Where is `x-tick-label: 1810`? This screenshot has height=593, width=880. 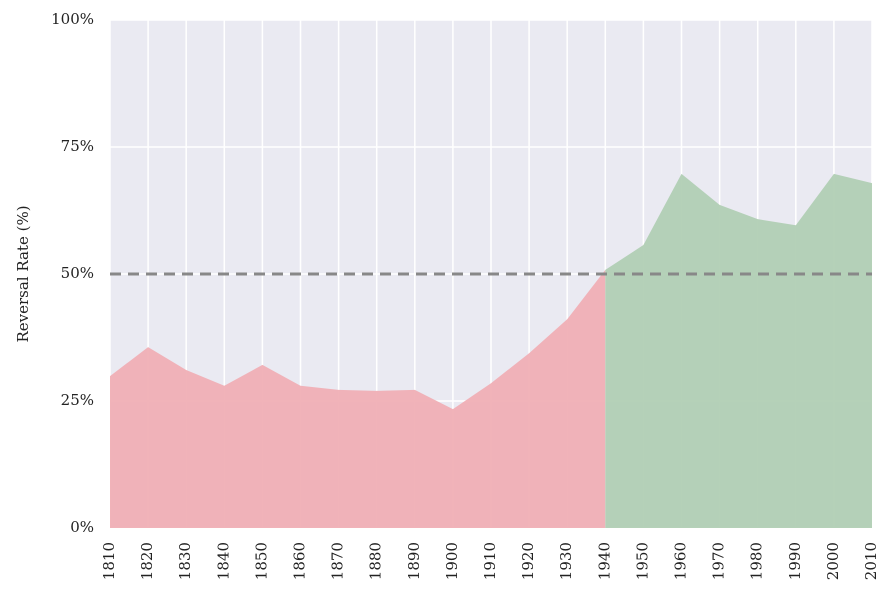
x-tick-label: 1810 is located at coordinates (109, 561).